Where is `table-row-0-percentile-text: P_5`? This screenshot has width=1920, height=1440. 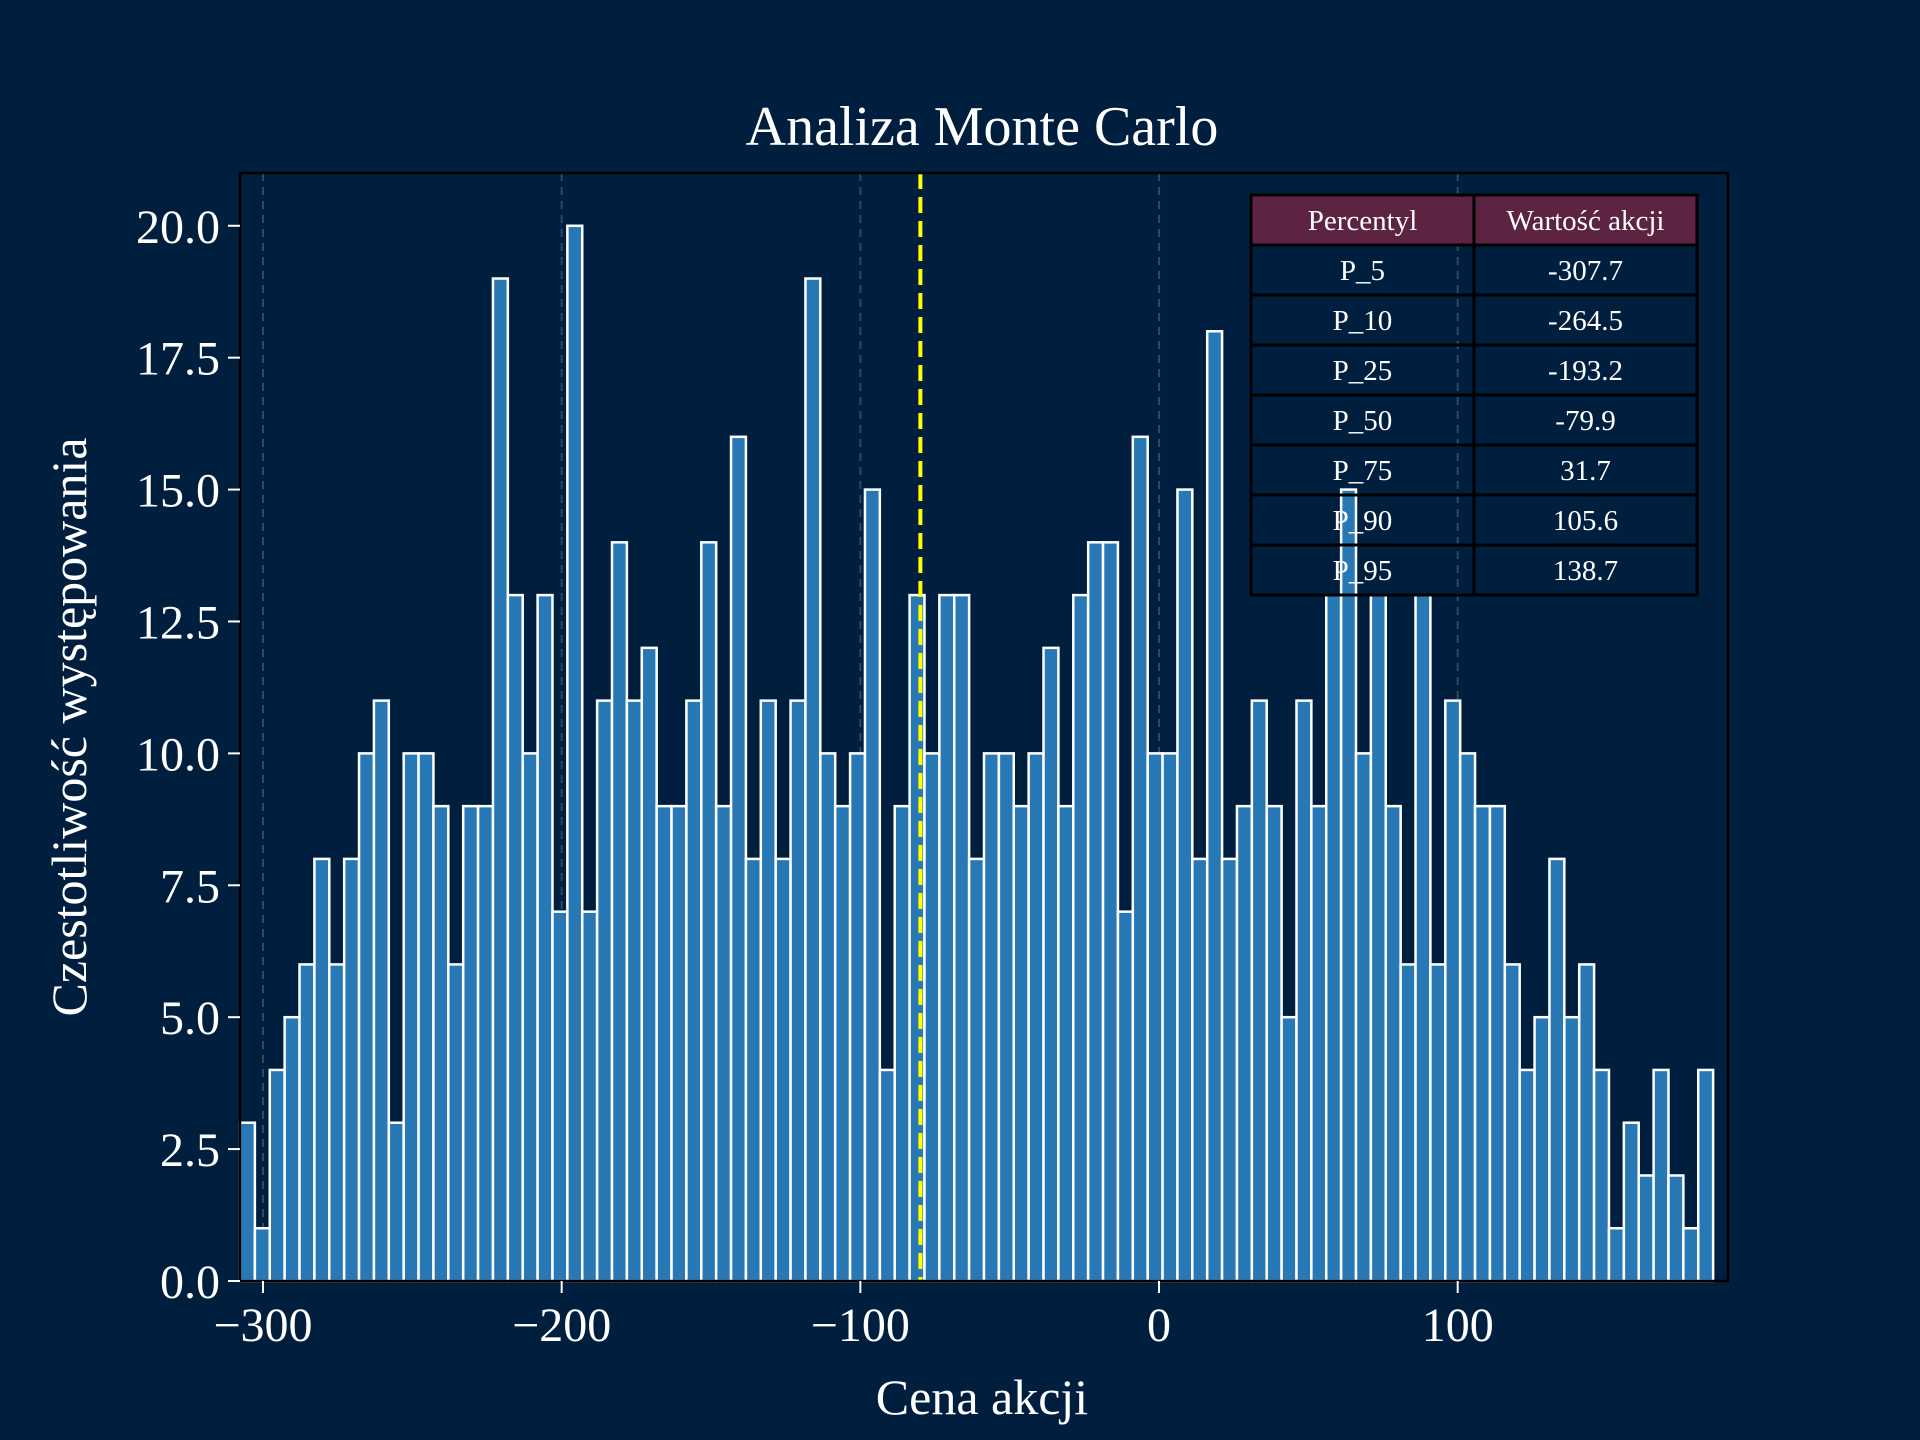 table-row-0-percentile-text: P_5 is located at coordinates (1362, 271).